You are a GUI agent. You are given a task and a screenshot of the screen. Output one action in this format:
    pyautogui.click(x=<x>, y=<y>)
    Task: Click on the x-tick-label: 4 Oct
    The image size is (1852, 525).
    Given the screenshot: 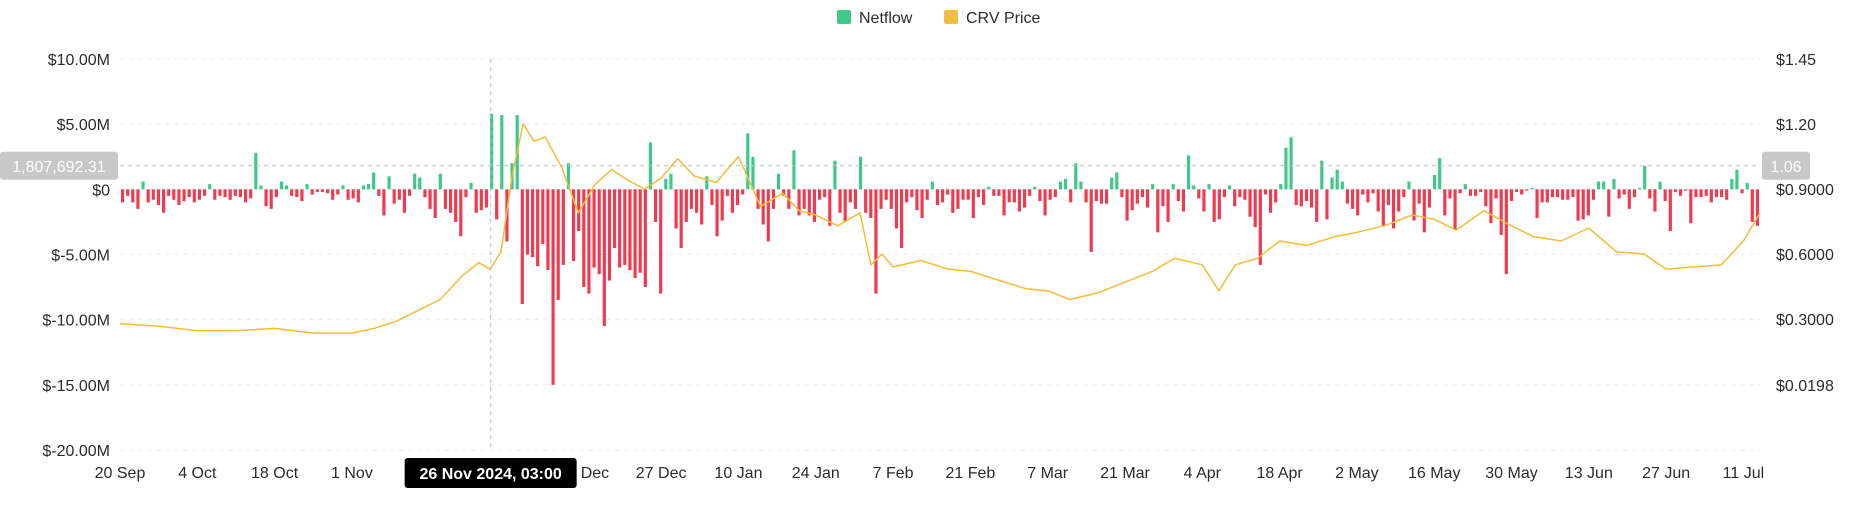 What is the action you would take?
    pyautogui.click(x=197, y=473)
    